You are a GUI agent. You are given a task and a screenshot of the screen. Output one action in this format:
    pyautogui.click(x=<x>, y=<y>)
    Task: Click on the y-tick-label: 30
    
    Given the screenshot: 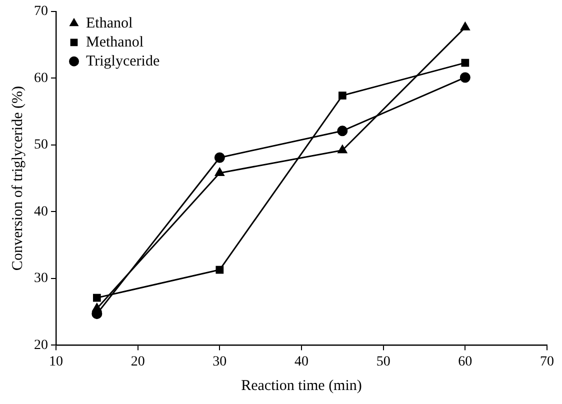 What is the action you would take?
    pyautogui.click(x=41, y=278)
    